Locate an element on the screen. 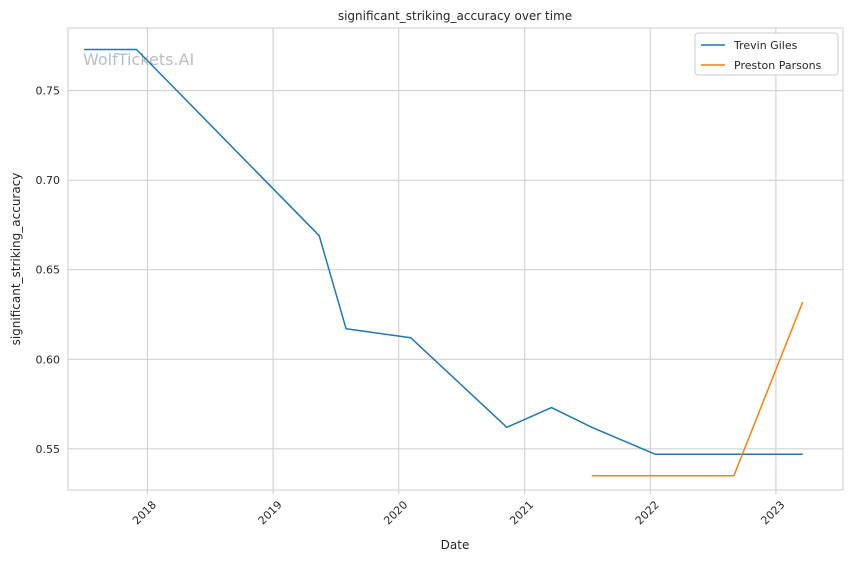  x-axis-ticks: 2018 2019 2020 2021 2022 2023 is located at coordinates (458, 508).